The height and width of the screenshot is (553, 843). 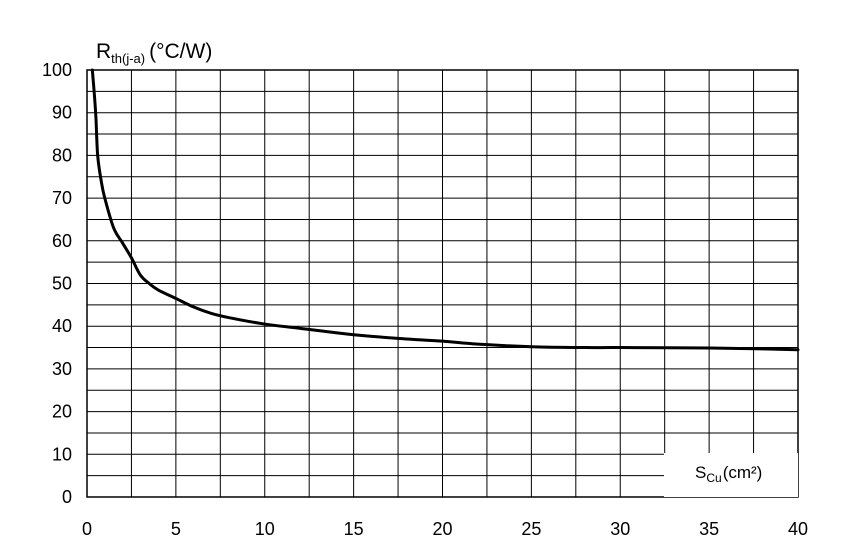 What do you see at coordinates (62, 155) in the screenshot?
I see `y-tick-label: 80` at bounding box center [62, 155].